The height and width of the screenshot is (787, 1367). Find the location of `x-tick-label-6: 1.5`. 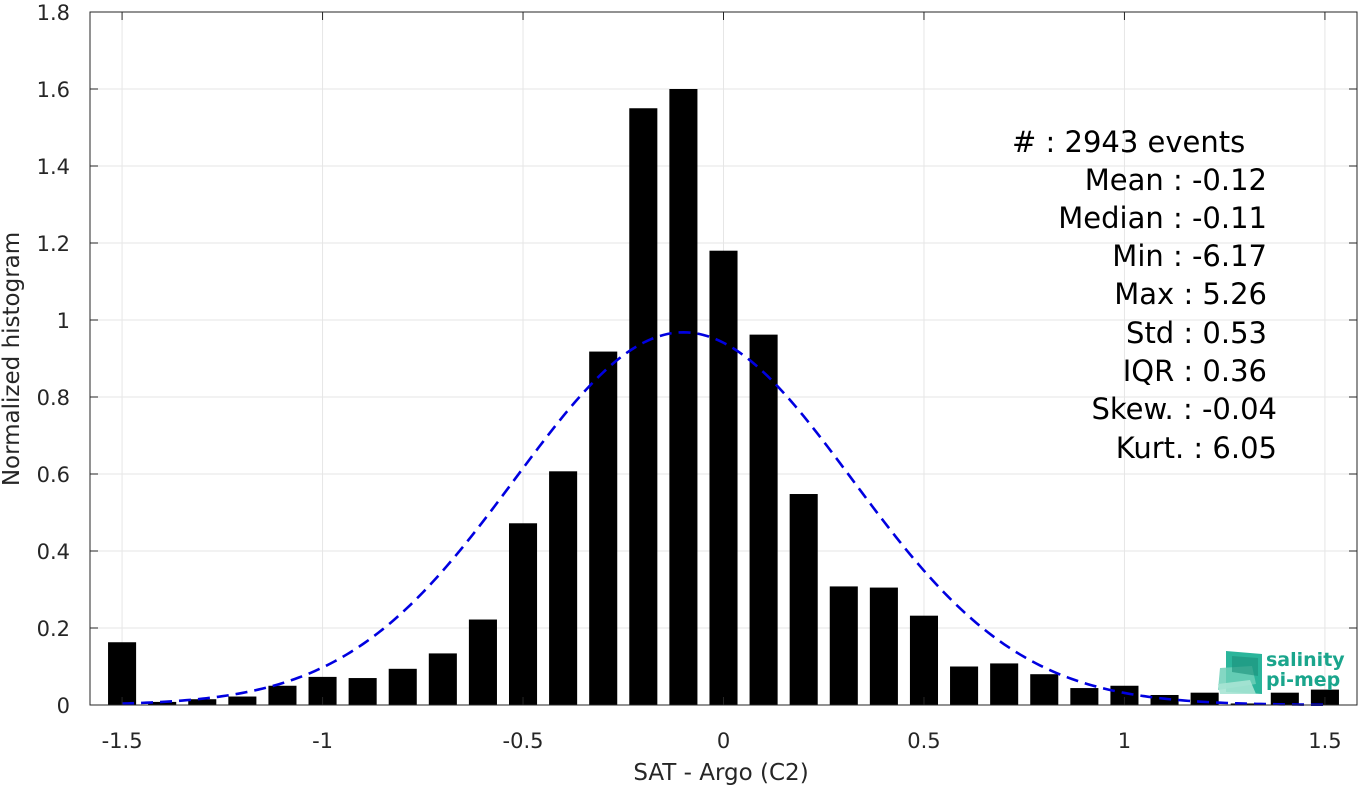

x-tick-label-6: 1.5 is located at coordinates (1324, 741).